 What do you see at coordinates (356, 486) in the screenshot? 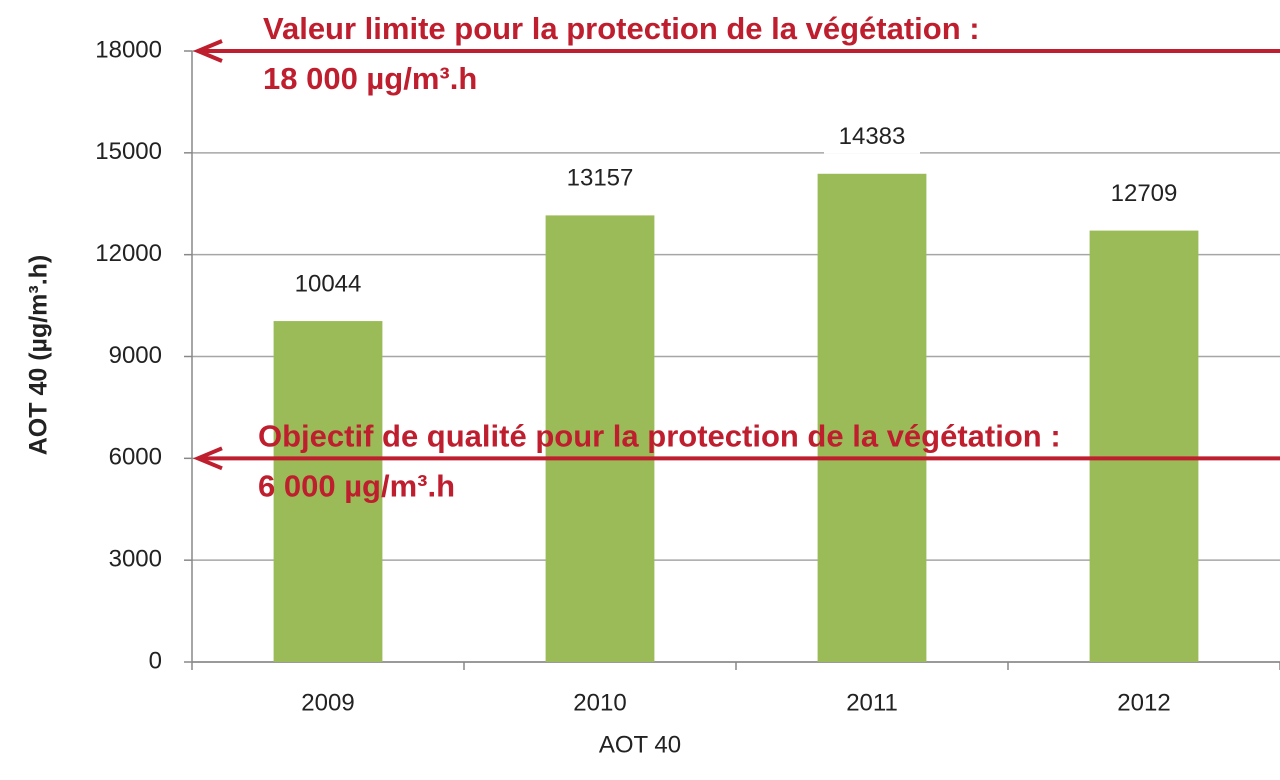
I see `reference-annotation: 6 000 µg/m³.h` at bounding box center [356, 486].